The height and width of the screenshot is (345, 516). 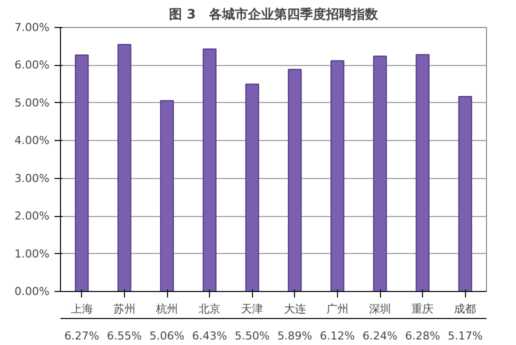 I want to click on data-label: 5.17%, so click(x=465, y=336).